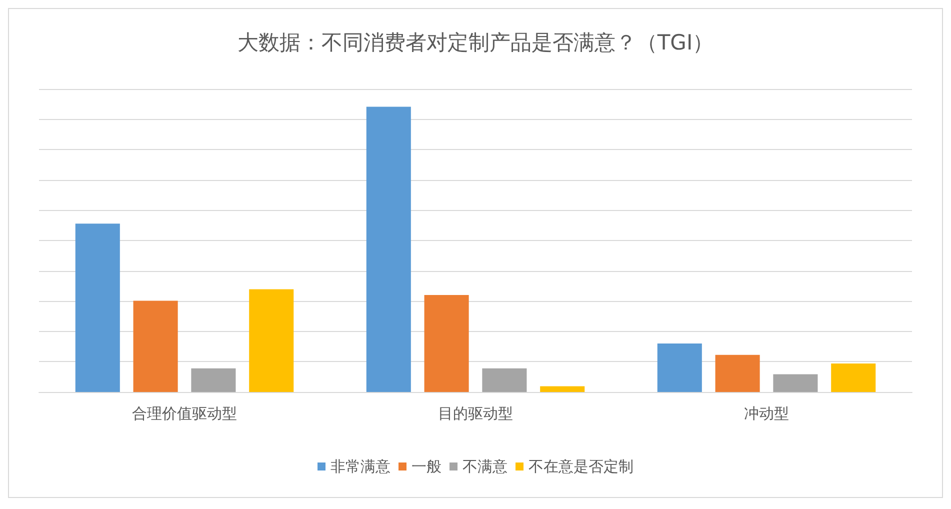 The height and width of the screenshot is (509, 951). Describe the element at coordinates (766, 413) in the screenshot. I see `x-tick-label: 冲动型` at that location.